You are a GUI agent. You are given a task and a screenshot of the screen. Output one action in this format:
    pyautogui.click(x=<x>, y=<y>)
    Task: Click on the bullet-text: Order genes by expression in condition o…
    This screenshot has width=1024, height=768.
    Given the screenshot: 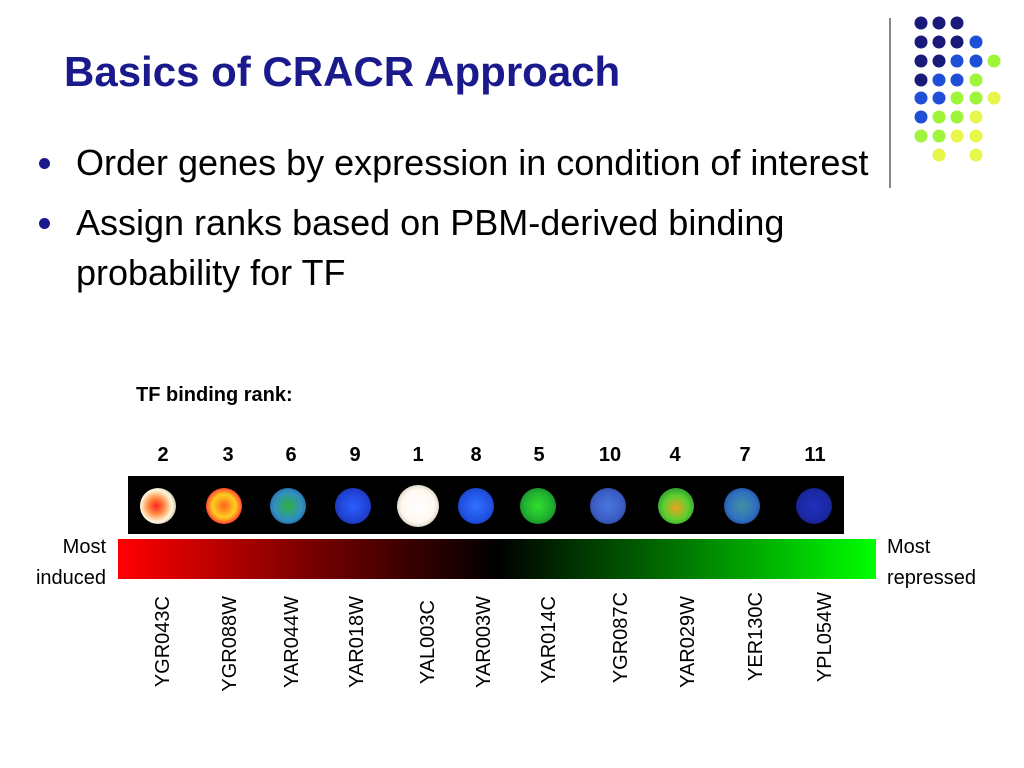 What is the action you would take?
    pyautogui.click(x=472, y=162)
    